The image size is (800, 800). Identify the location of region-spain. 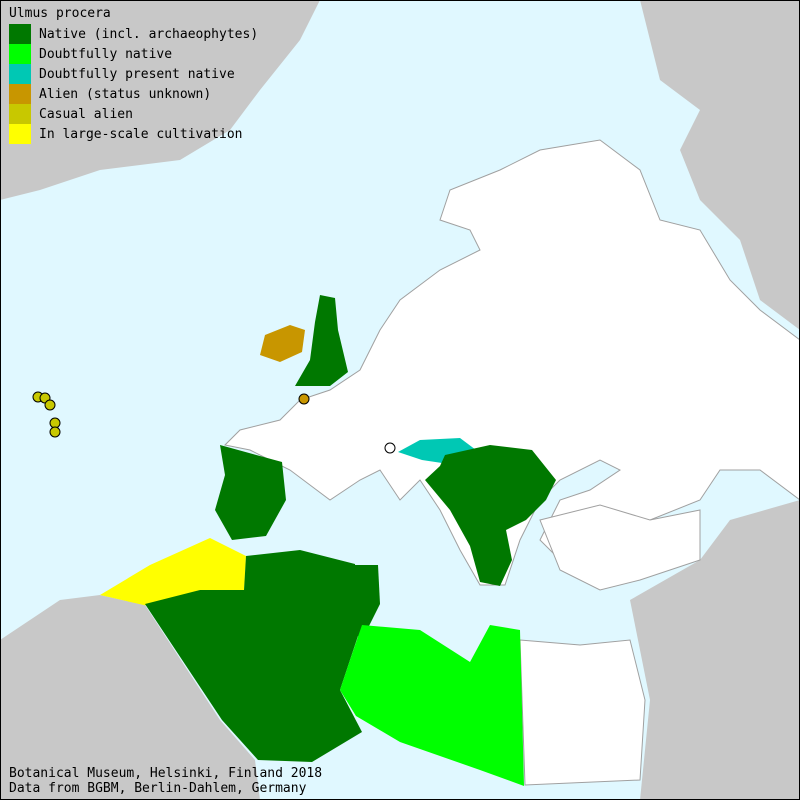
(250, 492).